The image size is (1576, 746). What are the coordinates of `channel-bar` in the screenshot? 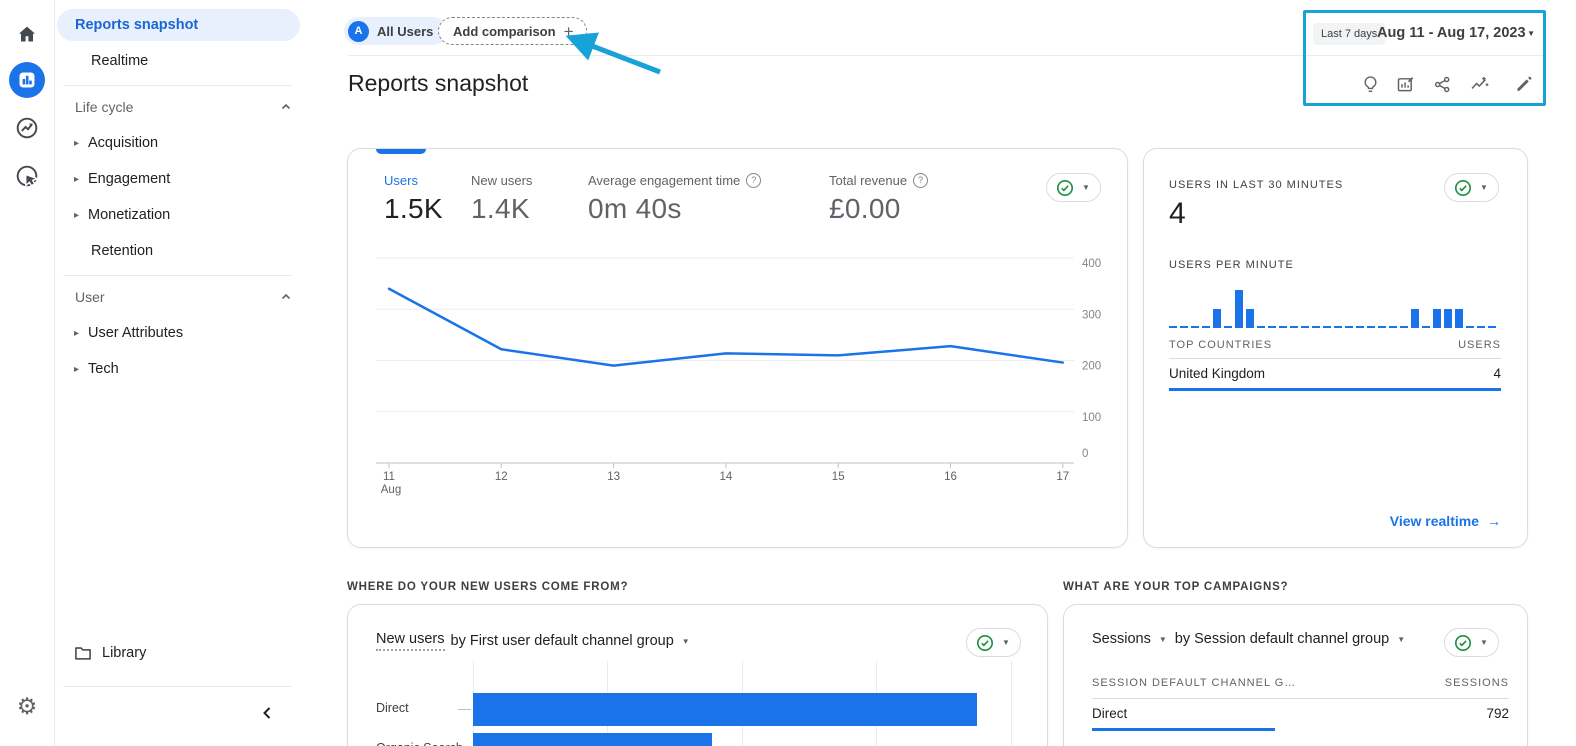 It's located at (592, 739).